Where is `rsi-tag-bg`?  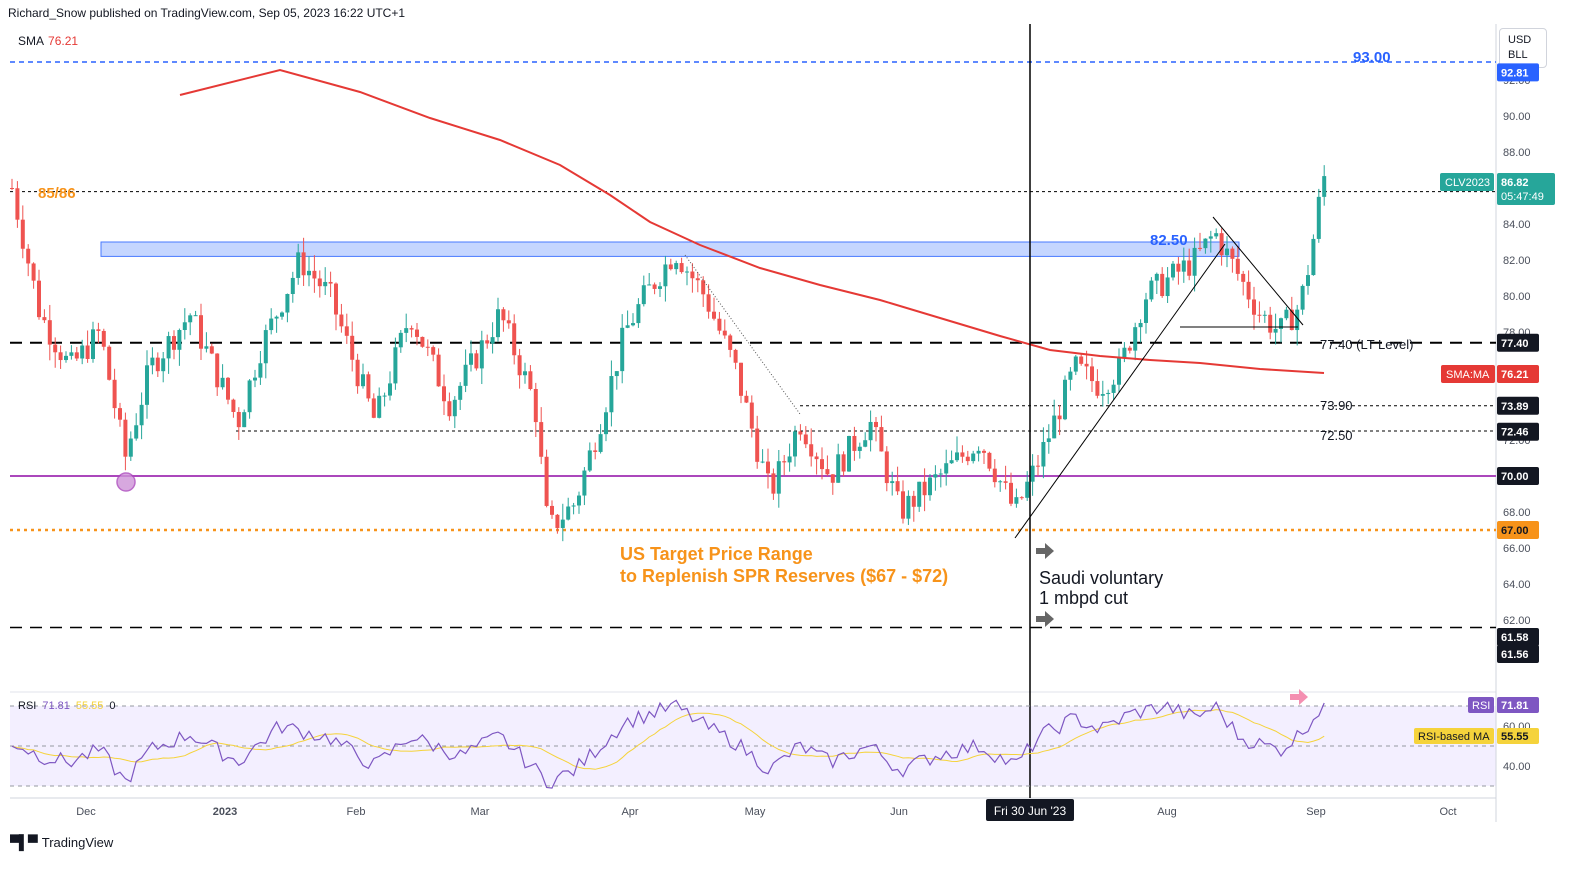 rsi-tag-bg is located at coordinates (1481, 705).